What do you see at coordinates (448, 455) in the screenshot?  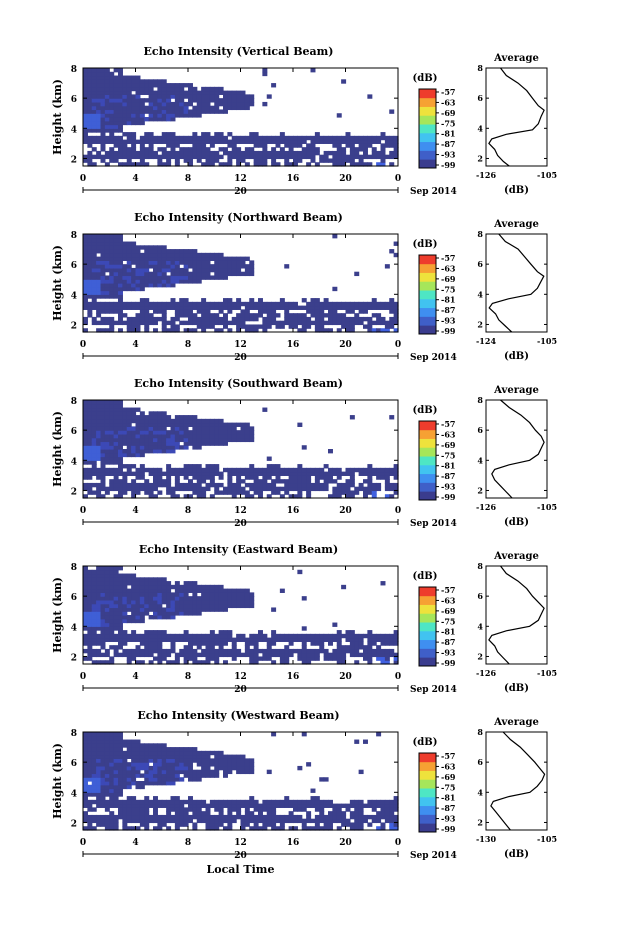 I see `colorbar-label: -75` at bounding box center [448, 455].